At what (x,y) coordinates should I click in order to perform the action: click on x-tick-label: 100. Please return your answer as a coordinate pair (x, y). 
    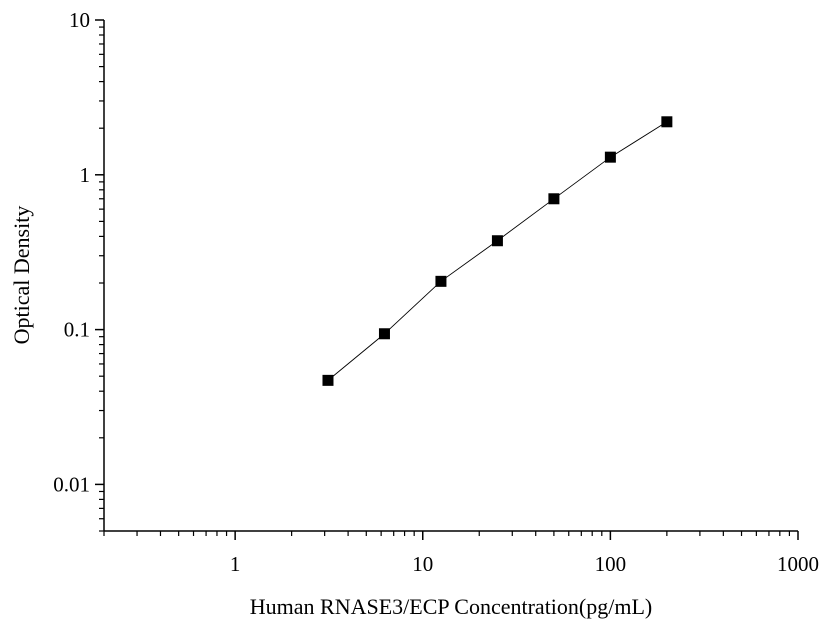
    Looking at the image, I should click on (611, 564).